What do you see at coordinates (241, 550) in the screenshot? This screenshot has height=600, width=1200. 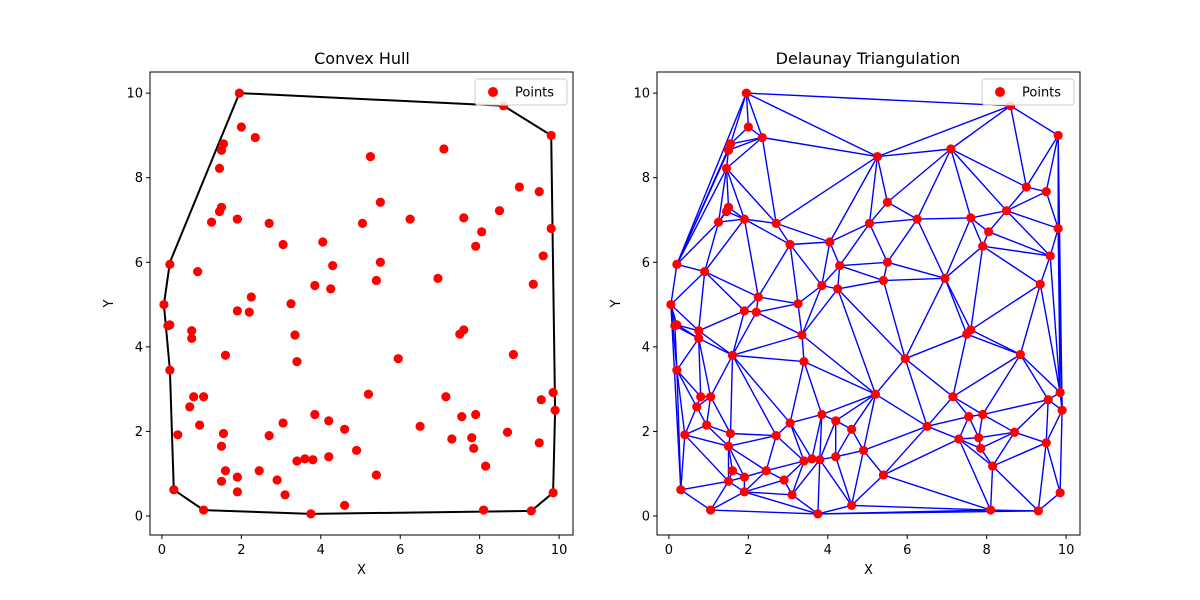 I see `x-tick-label: 2` at bounding box center [241, 550].